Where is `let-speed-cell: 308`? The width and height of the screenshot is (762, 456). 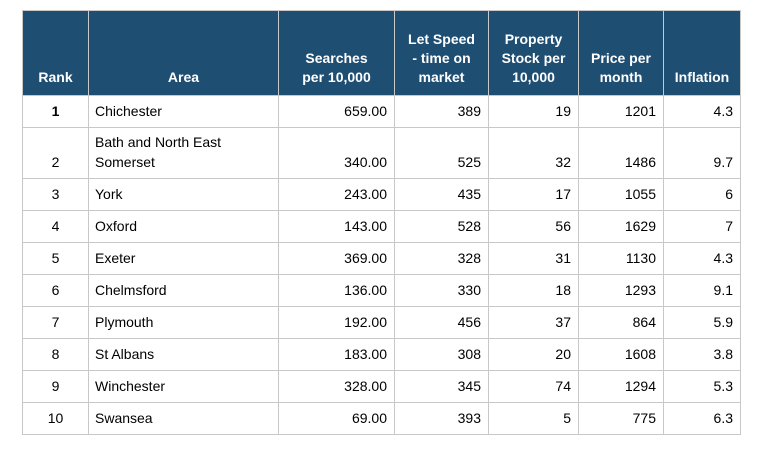
let-speed-cell: 308 is located at coordinates (441, 354).